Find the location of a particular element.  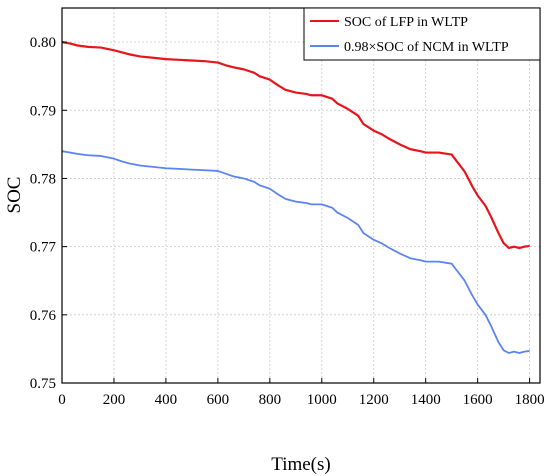

x-tick-label: 800 is located at coordinates (270, 400).